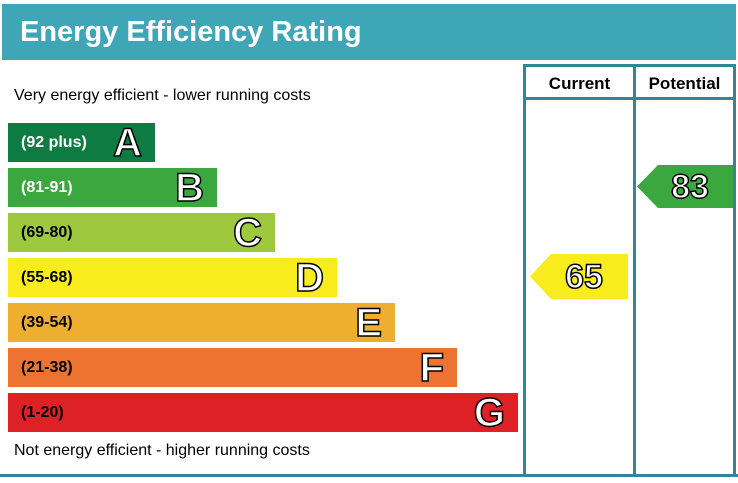 This screenshot has height=483, width=738. I want to click on table-header-underline, so click(629, 98).